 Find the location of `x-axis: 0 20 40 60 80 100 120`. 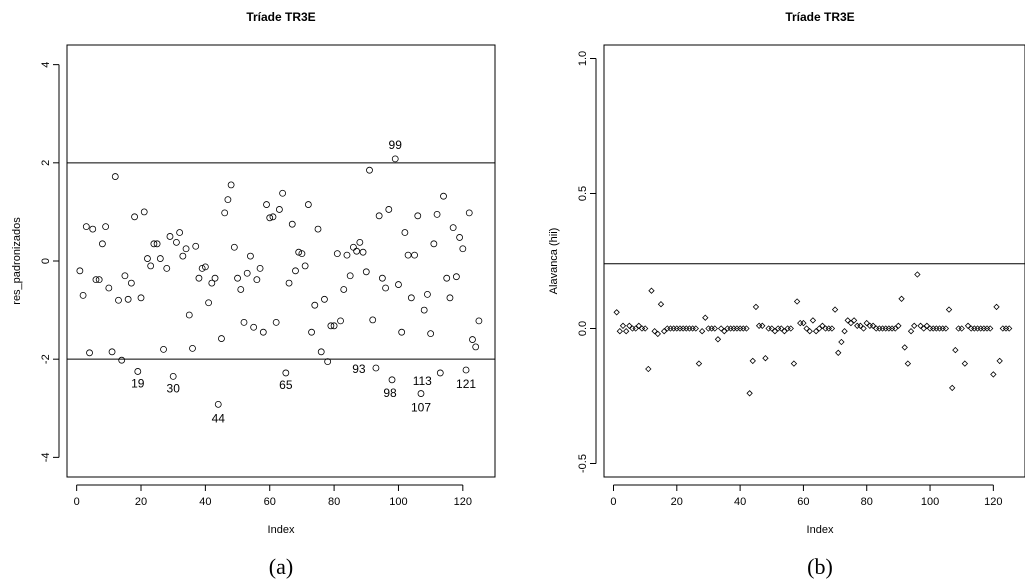

x-axis: 0 20 40 60 80 100 120 is located at coordinates (806, 496).